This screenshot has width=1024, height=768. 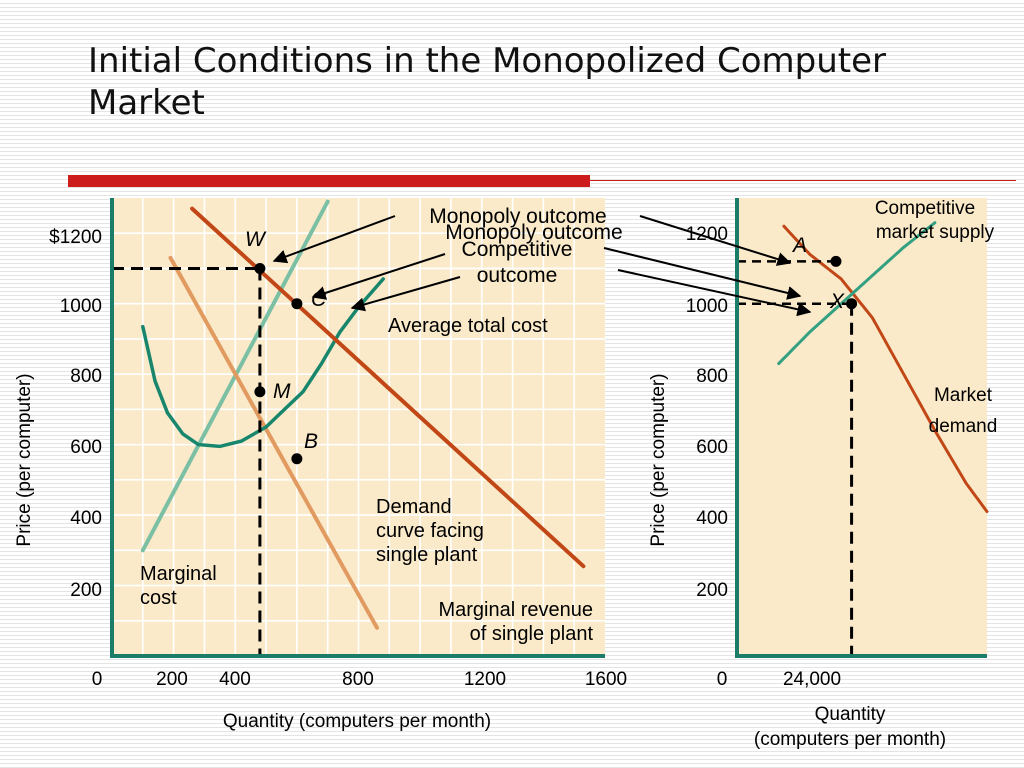 I want to click on arrow-competitive-atc, so click(x=405, y=294).